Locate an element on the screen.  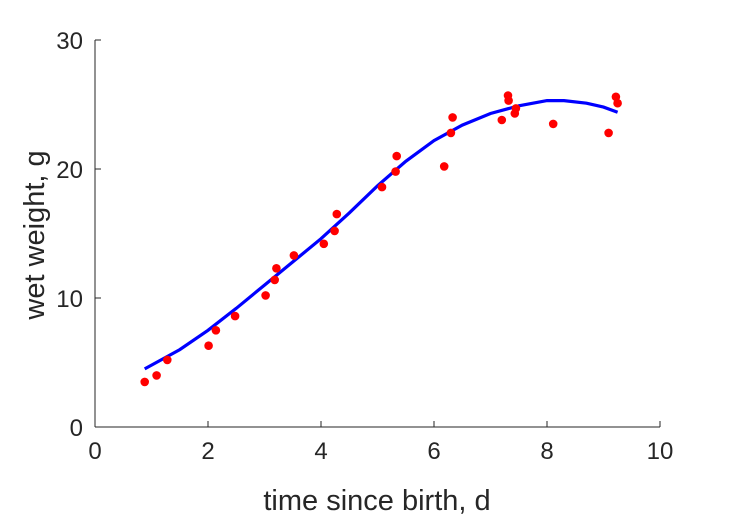
y-tick-label: 0 is located at coordinates (76, 428).